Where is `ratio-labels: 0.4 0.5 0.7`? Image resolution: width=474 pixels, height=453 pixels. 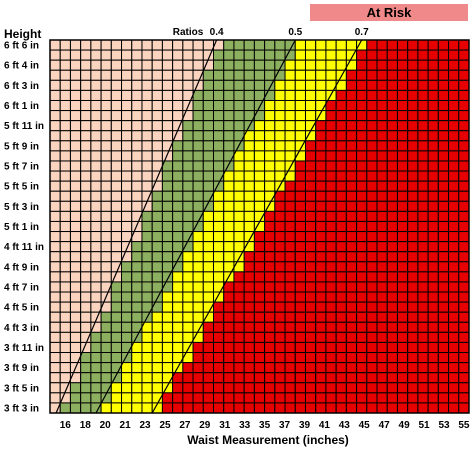
ratio-labels: 0.4 0.5 0.7 is located at coordinates (289, 32).